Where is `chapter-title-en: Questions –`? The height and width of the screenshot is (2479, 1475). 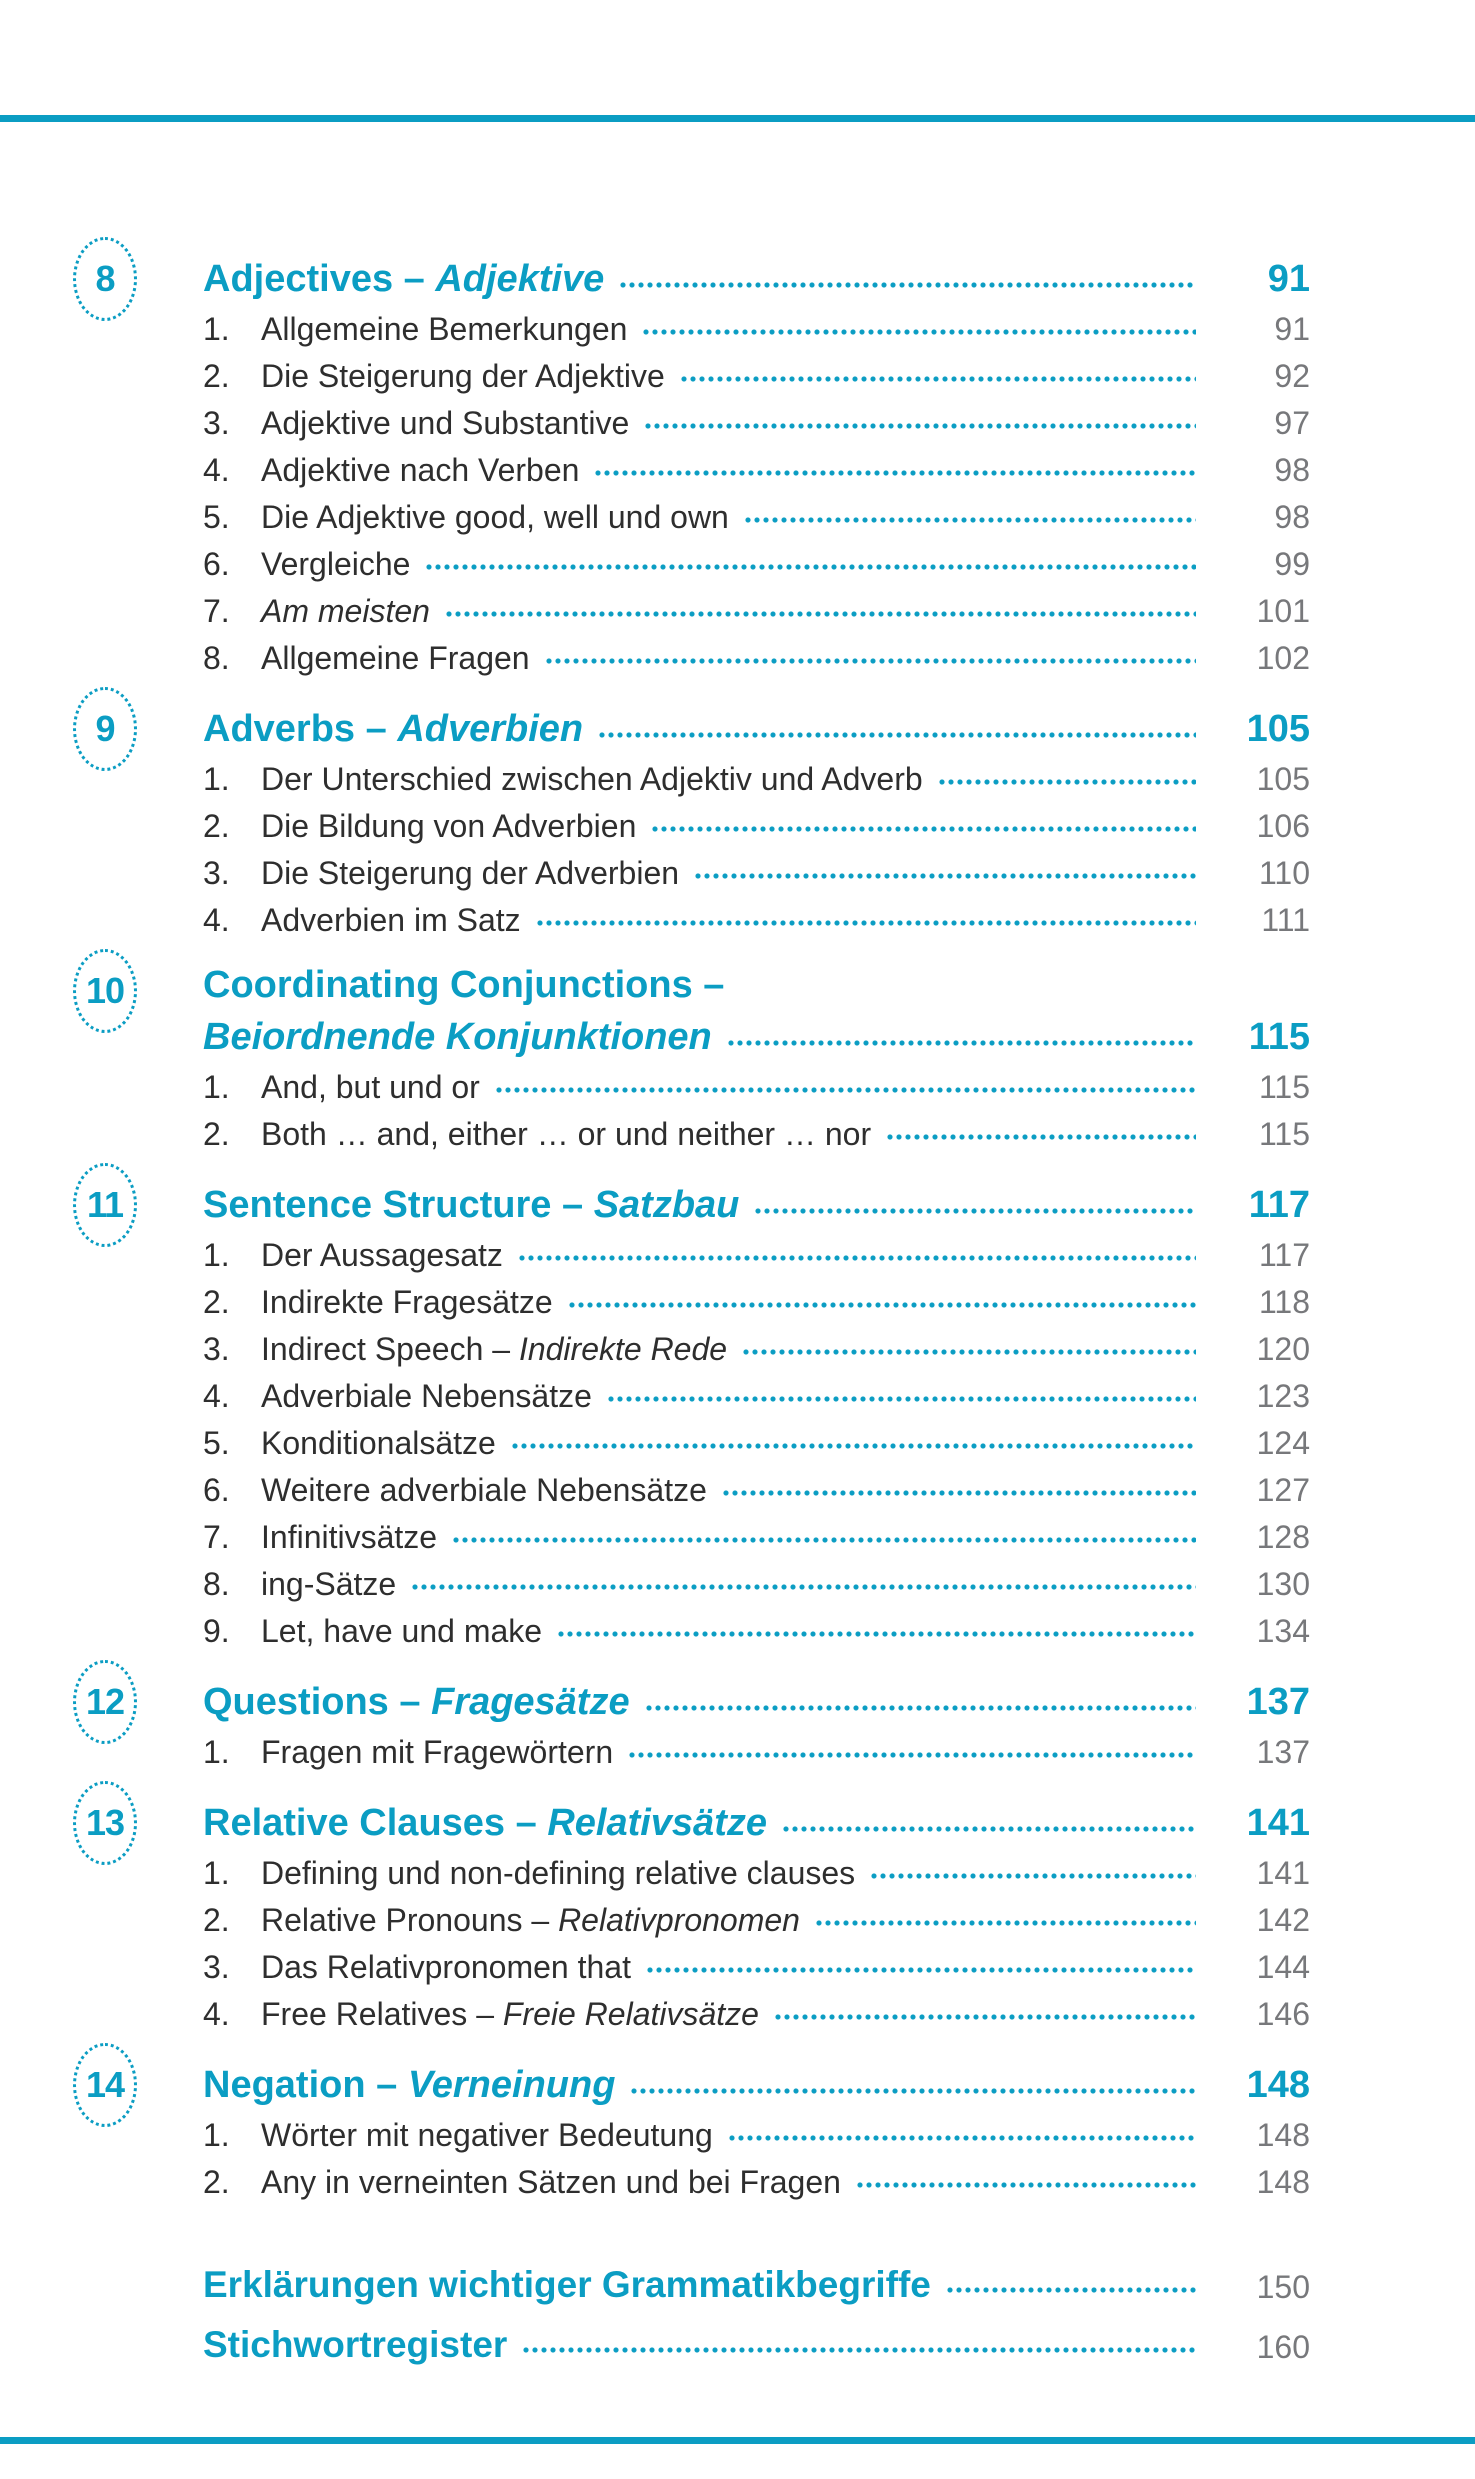 chapter-title-en: Questions – is located at coordinates (317, 1702).